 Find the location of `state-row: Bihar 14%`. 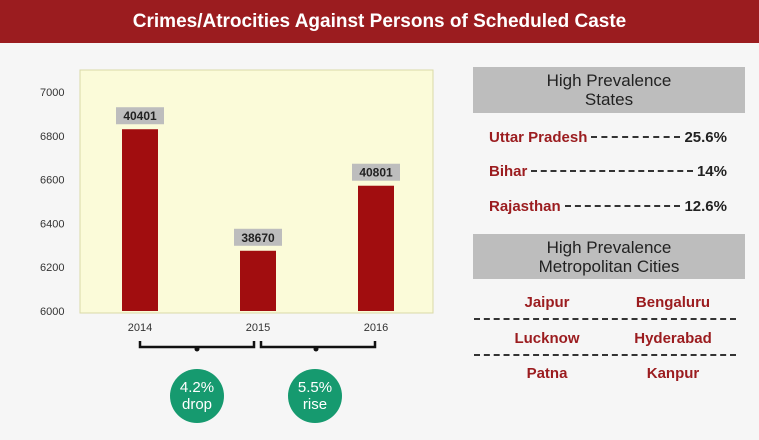

state-row: Bihar 14% is located at coordinates (608, 171).